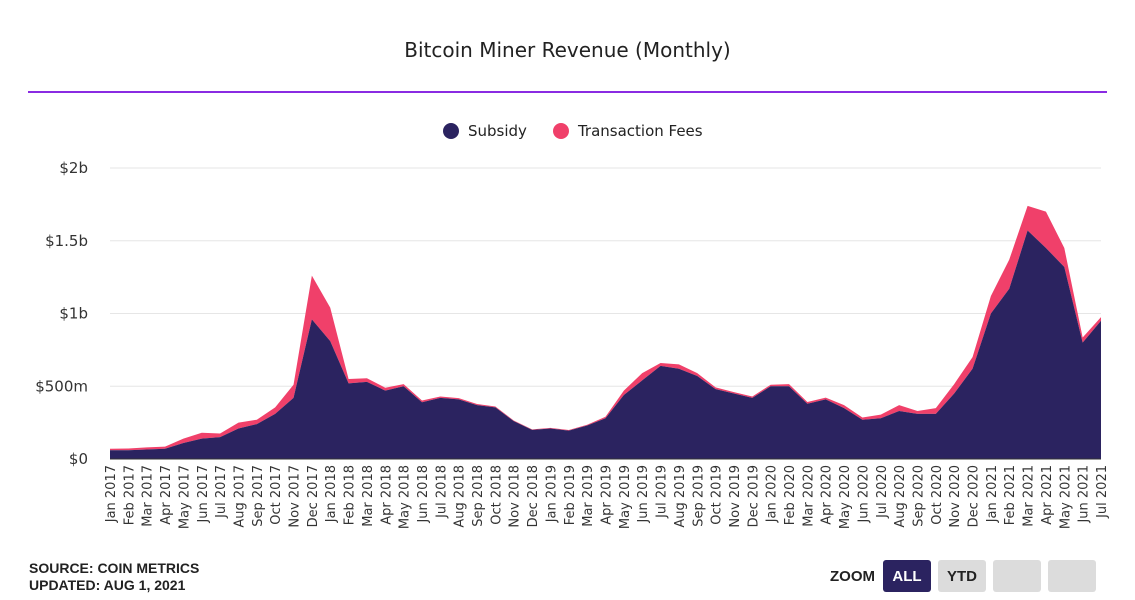 Image resolution: width=1135 pixels, height=600 pixels. What do you see at coordinates (955, 496) in the screenshot?
I see `x-tick-label: Nov 2020` at bounding box center [955, 496].